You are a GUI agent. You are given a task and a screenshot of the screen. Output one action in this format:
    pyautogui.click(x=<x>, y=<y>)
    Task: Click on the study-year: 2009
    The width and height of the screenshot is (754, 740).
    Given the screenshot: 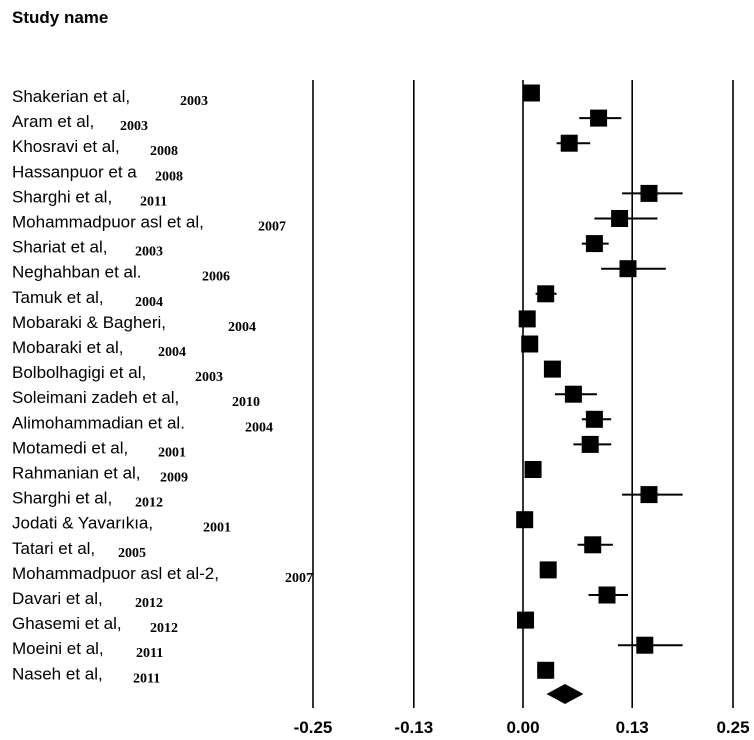 What is the action you would take?
    pyautogui.click(x=174, y=478)
    